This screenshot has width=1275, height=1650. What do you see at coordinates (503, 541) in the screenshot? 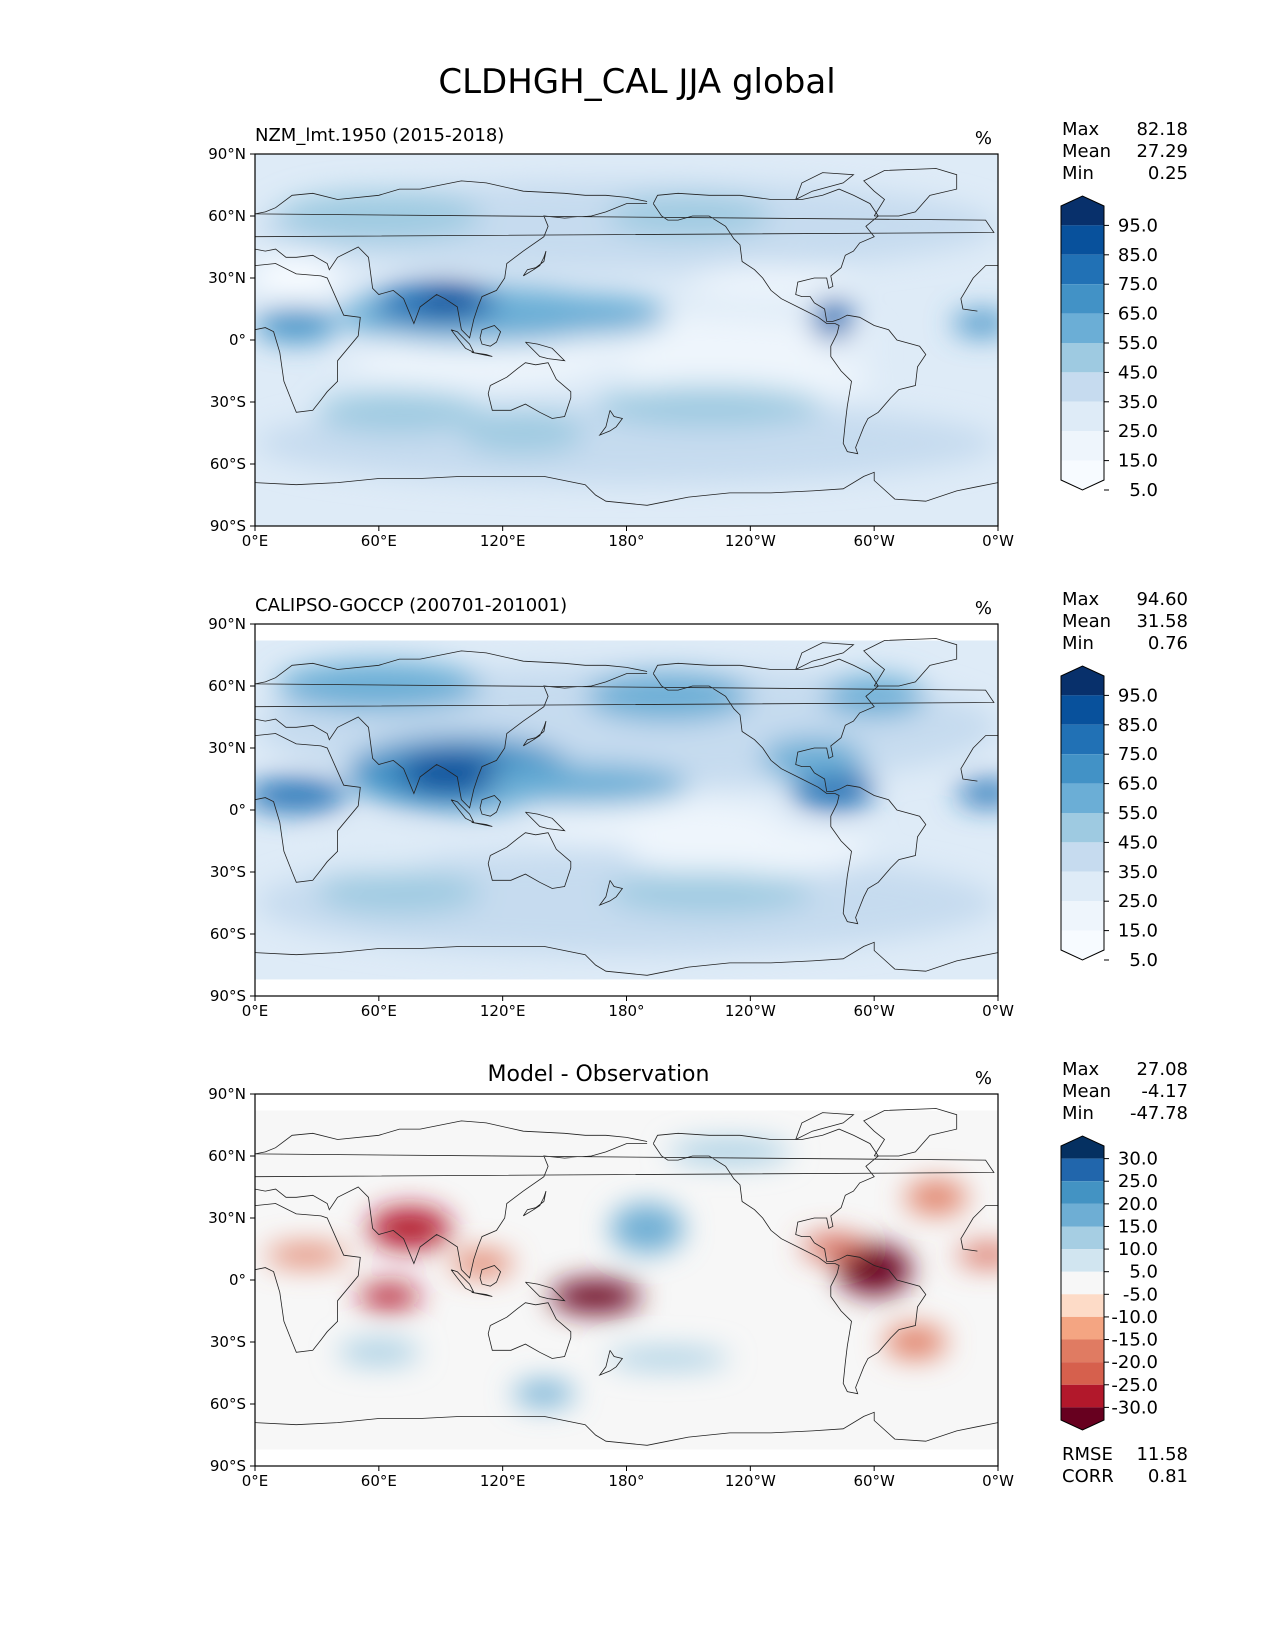
I see `x-tick-label: 120°E` at bounding box center [503, 541].